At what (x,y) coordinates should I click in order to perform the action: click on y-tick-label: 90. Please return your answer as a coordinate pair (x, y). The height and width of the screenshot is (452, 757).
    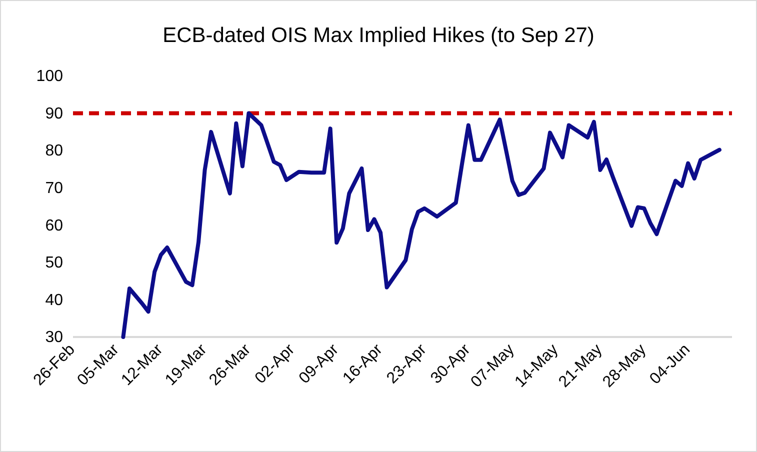
    Looking at the image, I should click on (54, 113).